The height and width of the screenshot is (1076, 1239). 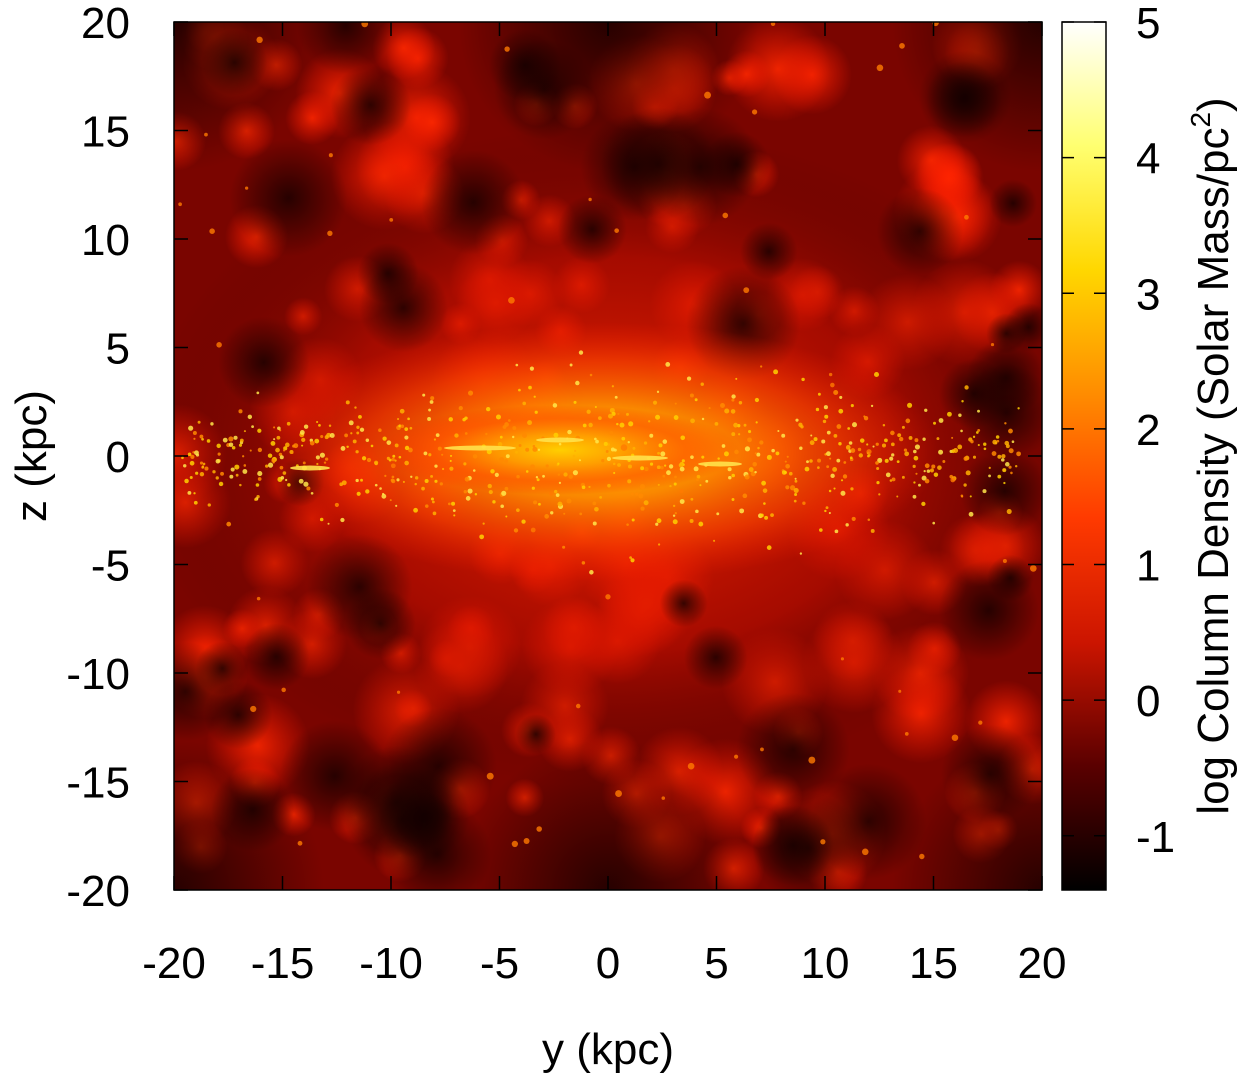 I want to click on x-tick-label: 10, so click(x=825, y=963).